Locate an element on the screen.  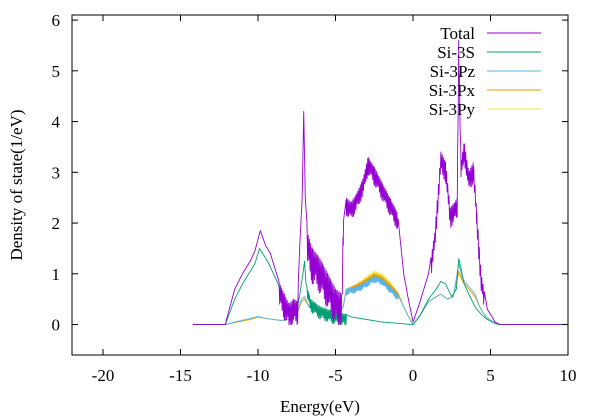
y-tick-label: 2 is located at coordinates (56, 223).